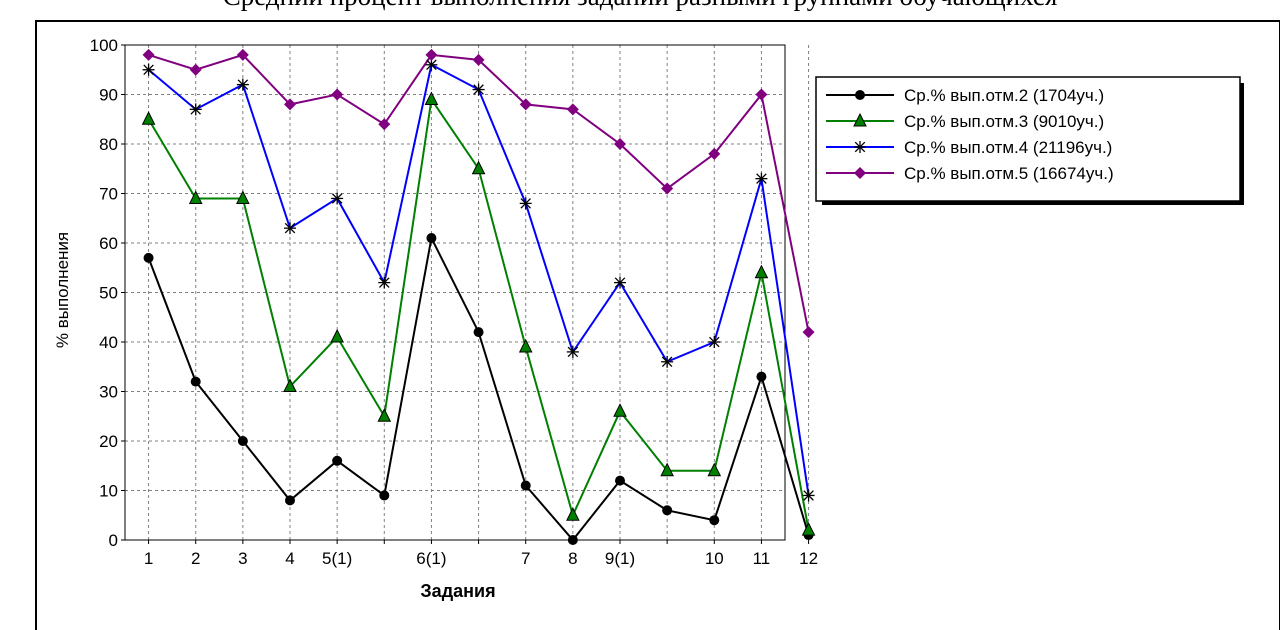 This screenshot has height=630, width=1280. I want to click on legend-box, so click(1028, 139).